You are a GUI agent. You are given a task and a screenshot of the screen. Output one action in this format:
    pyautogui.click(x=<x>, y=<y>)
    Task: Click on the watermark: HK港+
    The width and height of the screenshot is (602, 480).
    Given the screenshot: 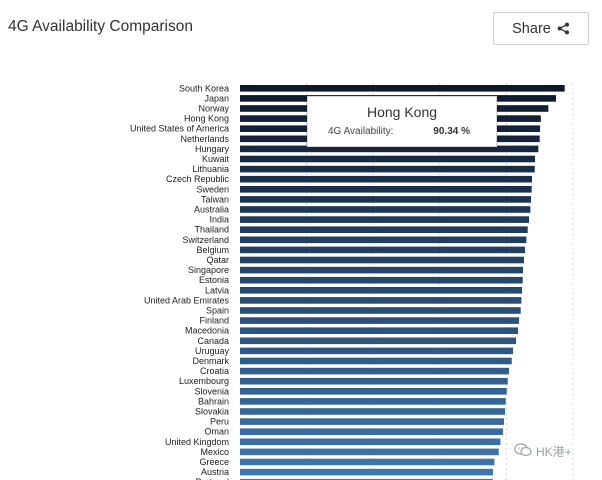 What is the action you would take?
    pyautogui.click(x=543, y=451)
    